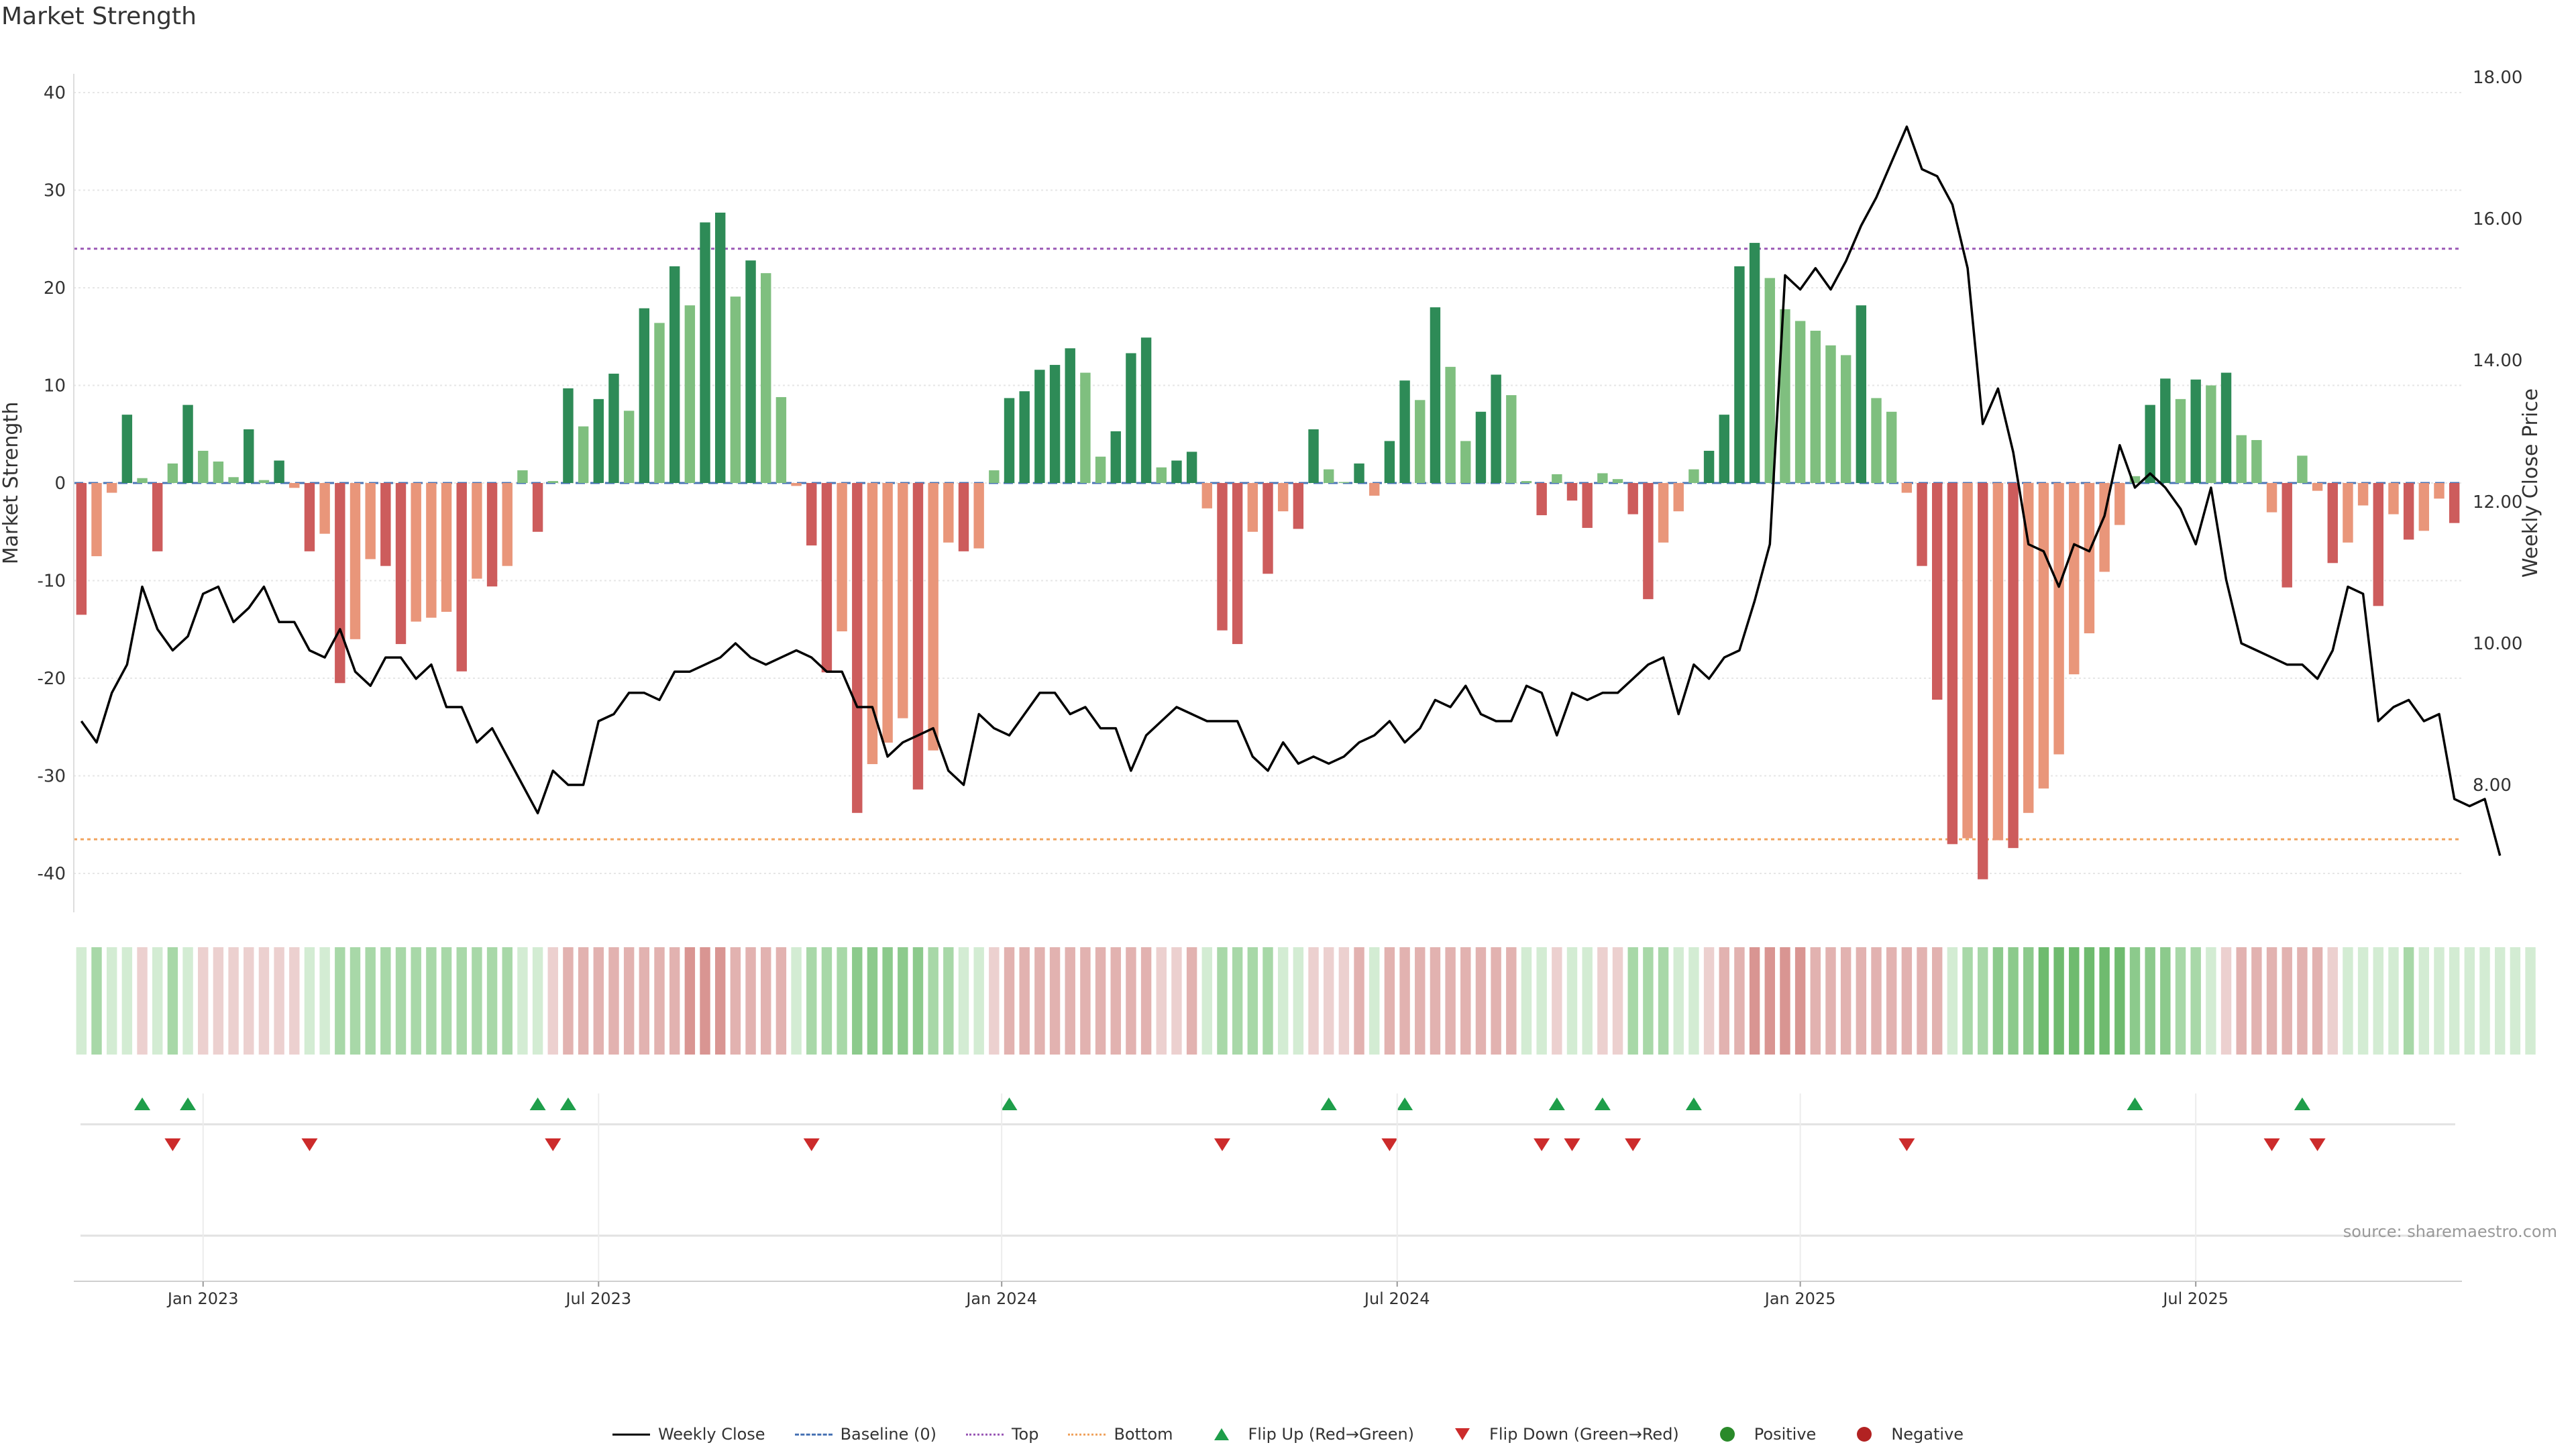 This screenshot has width=2576, height=1449. I want to click on legend-item-positive: Positive, so click(1762, 1434).